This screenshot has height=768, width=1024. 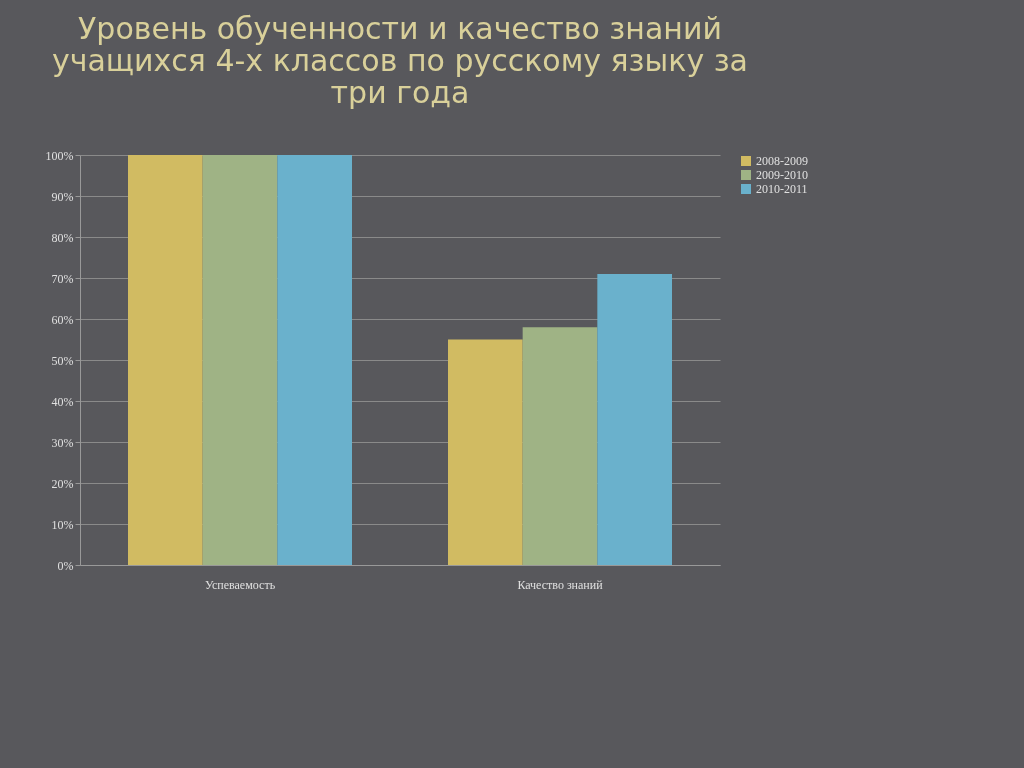 I want to click on y-tick-label: 60%, so click(x=62, y=319).